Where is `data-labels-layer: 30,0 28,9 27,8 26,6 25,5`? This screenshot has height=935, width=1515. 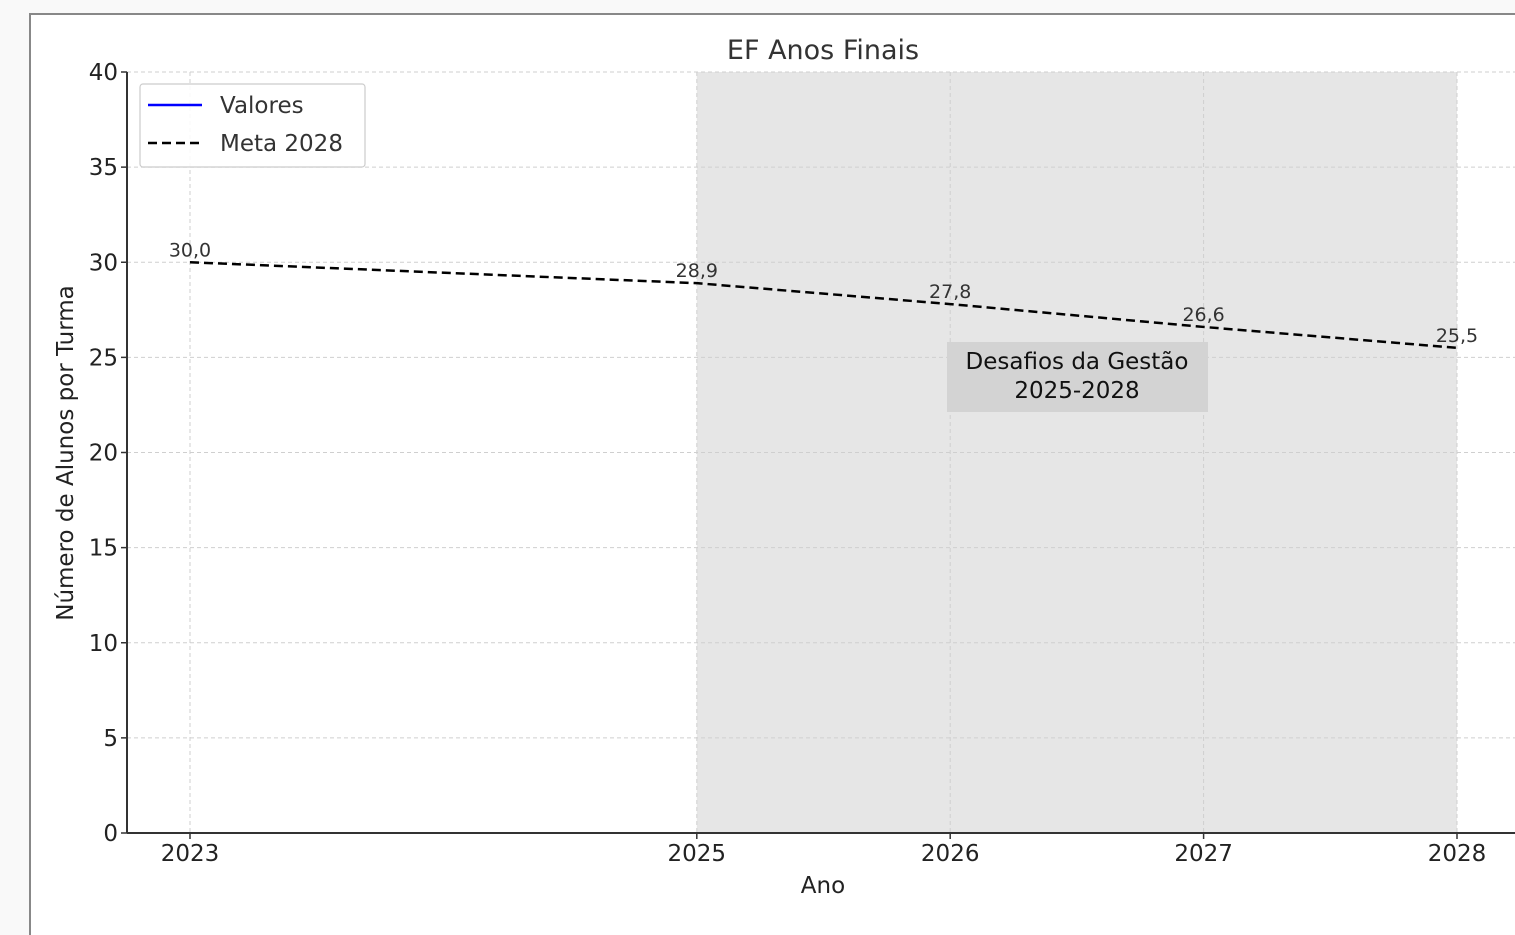 data-labels-layer: 30,0 28,9 27,8 26,6 25,5 is located at coordinates (823, 293).